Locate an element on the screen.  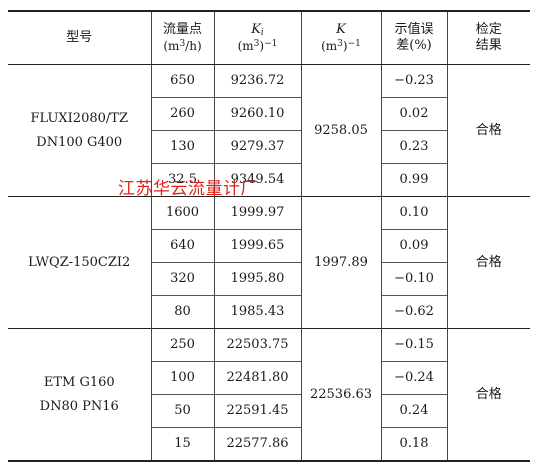
watermark-text: 江苏华云流量计厂 is located at coordinates (188, 189).